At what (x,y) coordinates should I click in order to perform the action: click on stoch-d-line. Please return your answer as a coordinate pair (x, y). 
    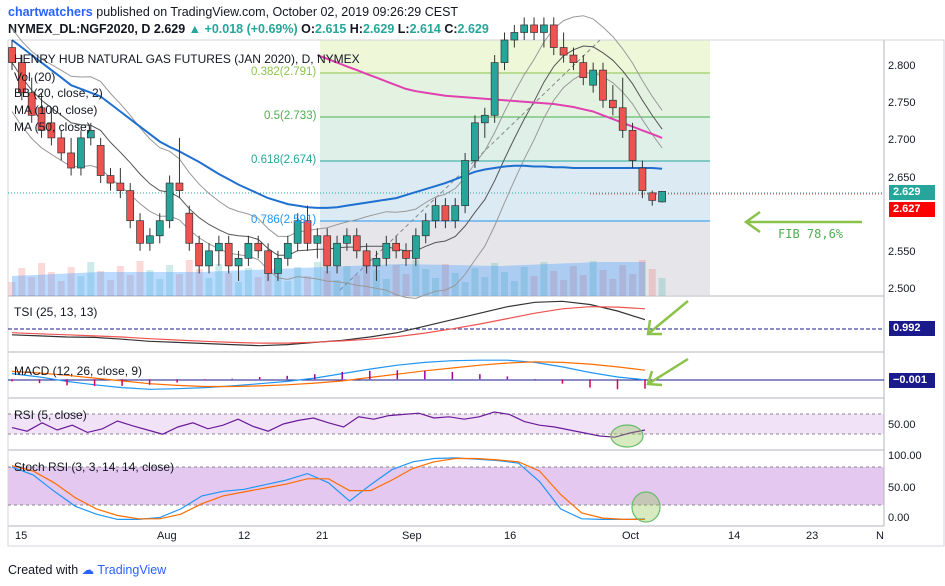
    Looking at the image, I should click on (328, 488).